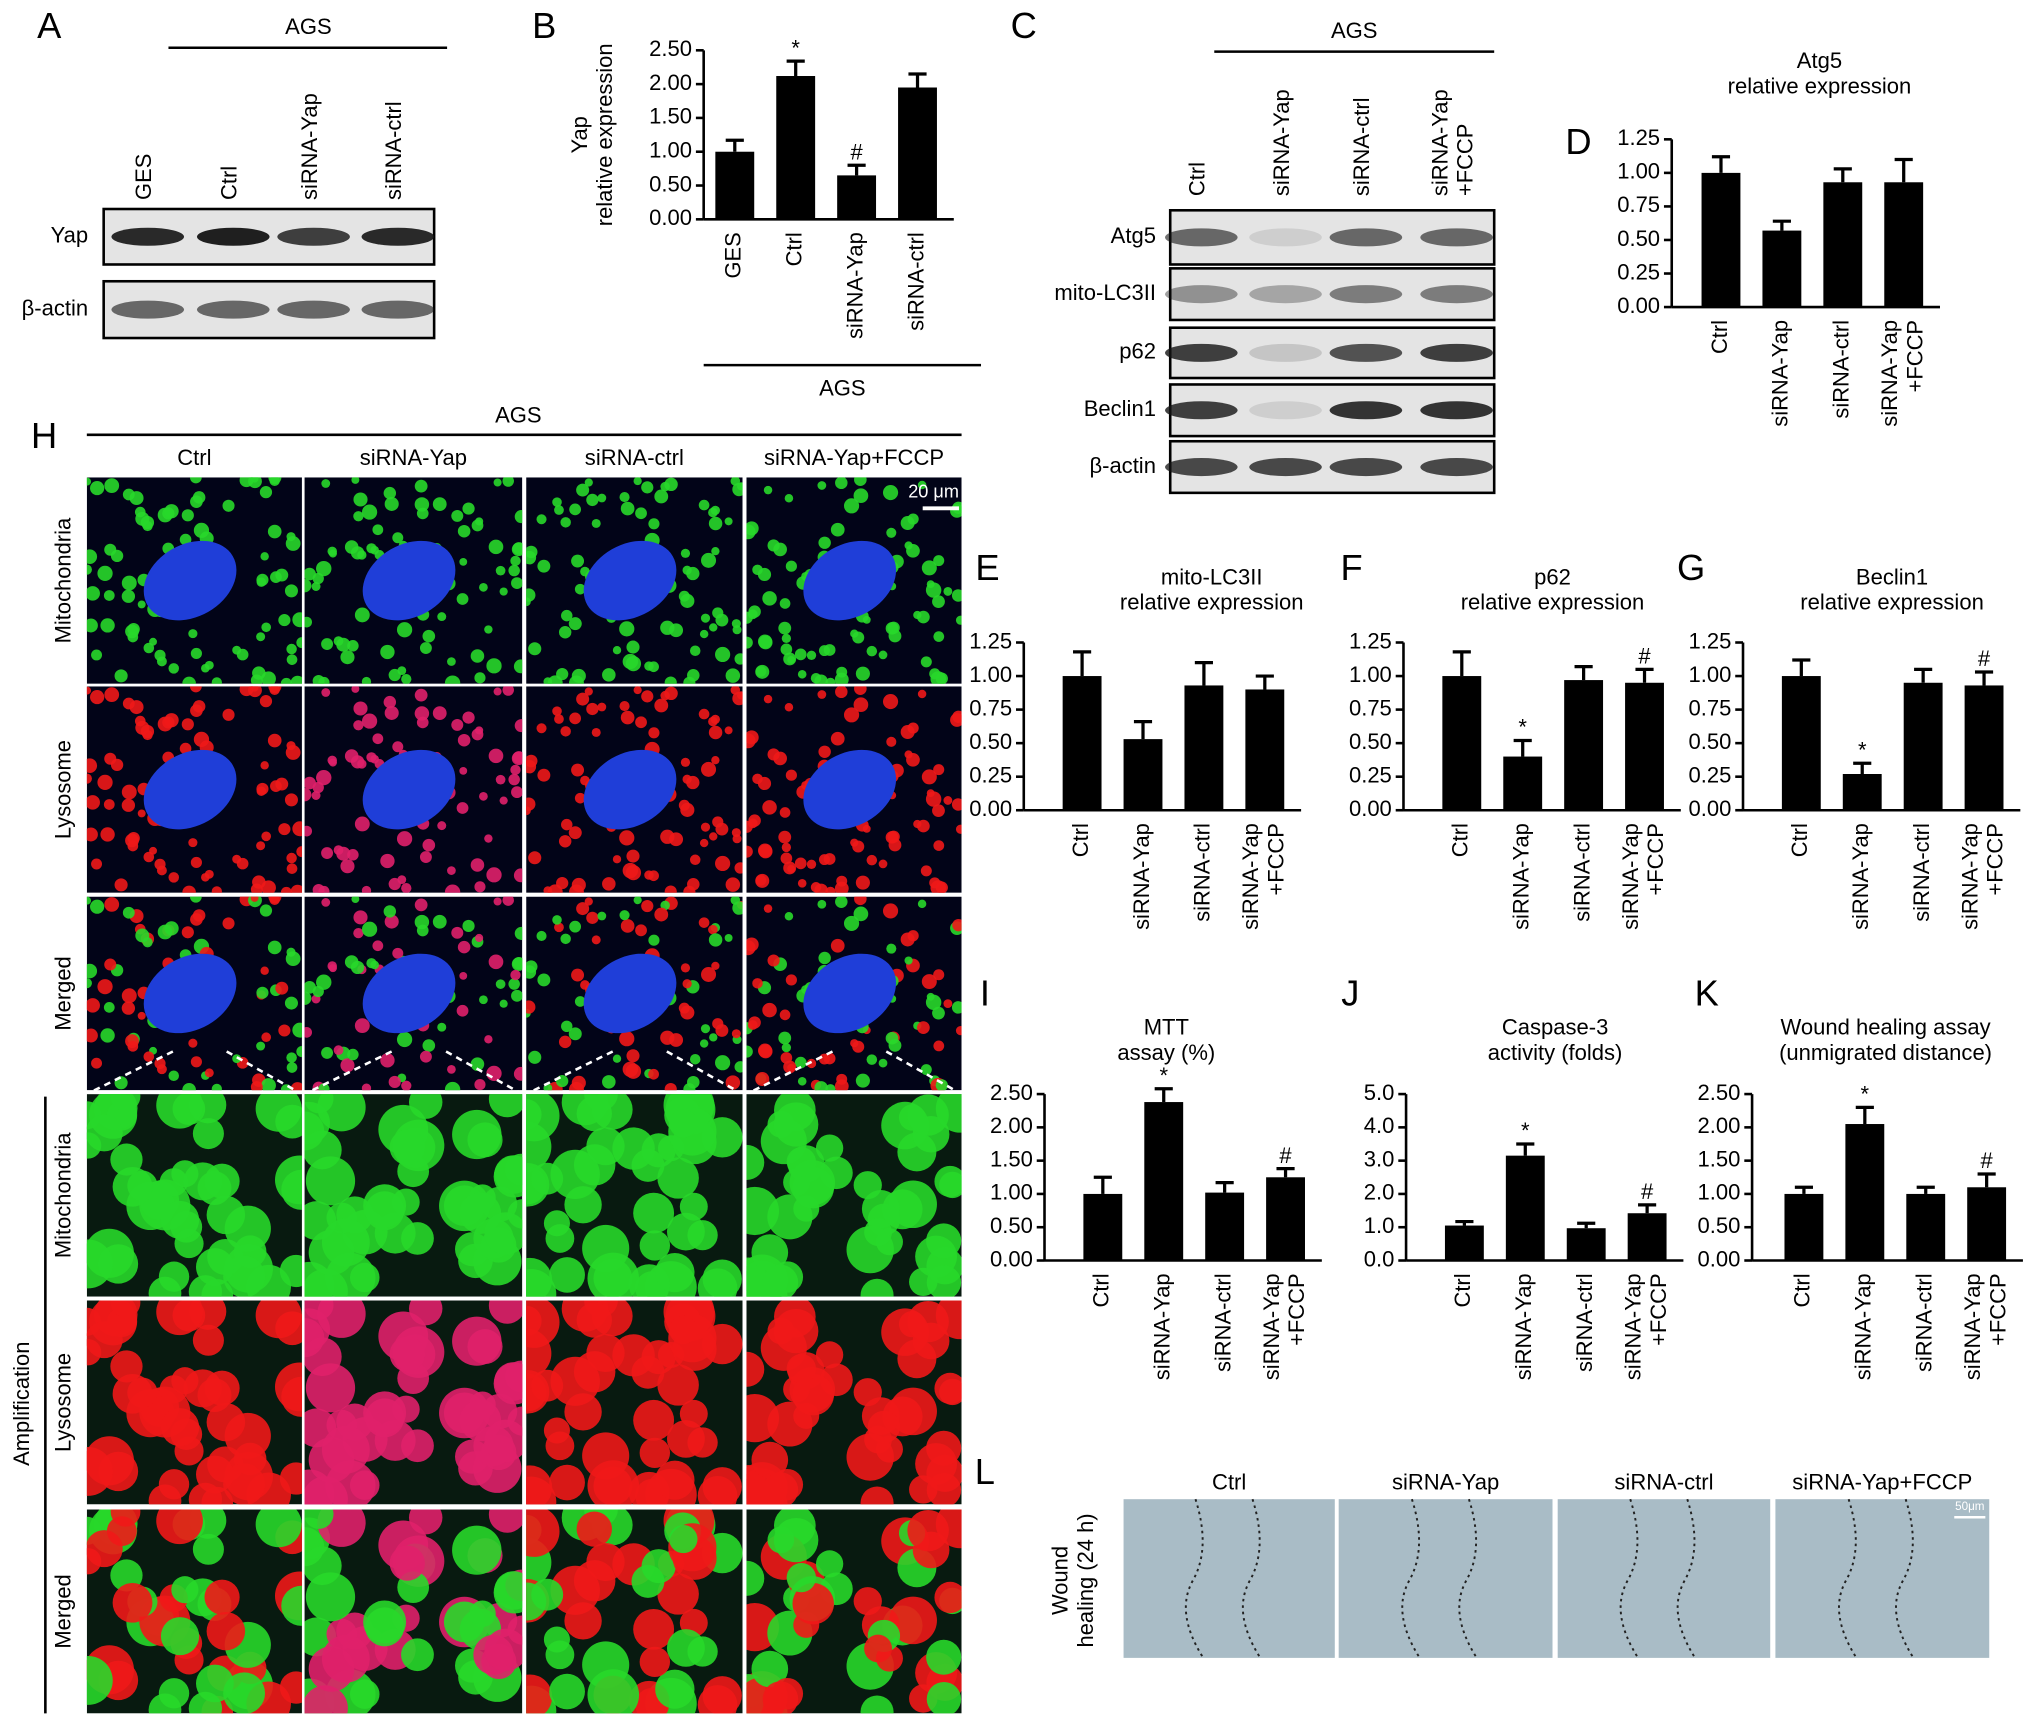 The height and width of the screenshot is (1734, 2032). What do you see at coordinates (1379, 1225) in the screenshot?
I see `y-tick-label: 1.0` at bounding box center [1379, 1225].